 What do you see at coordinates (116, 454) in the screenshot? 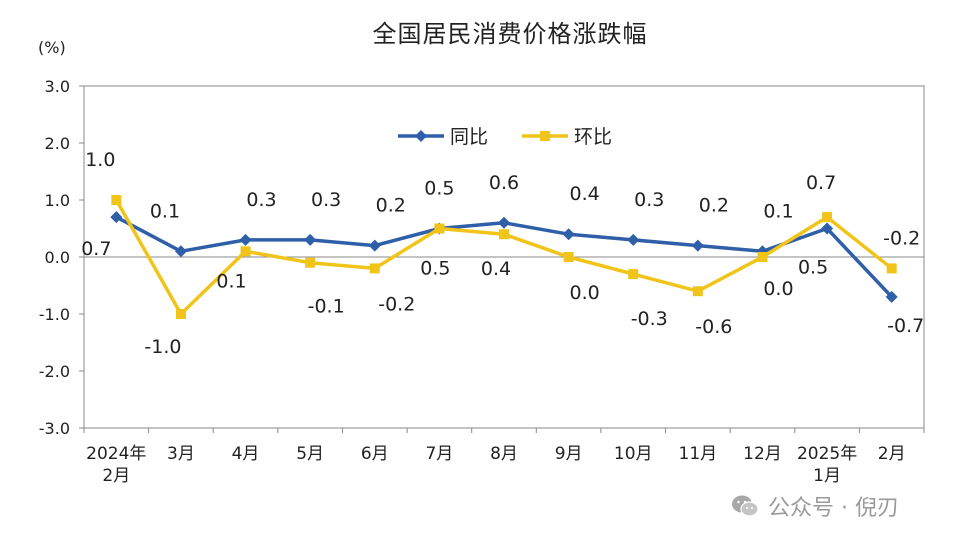
I see `x-tick-label: 2024年` at bounding box center [116, 454].